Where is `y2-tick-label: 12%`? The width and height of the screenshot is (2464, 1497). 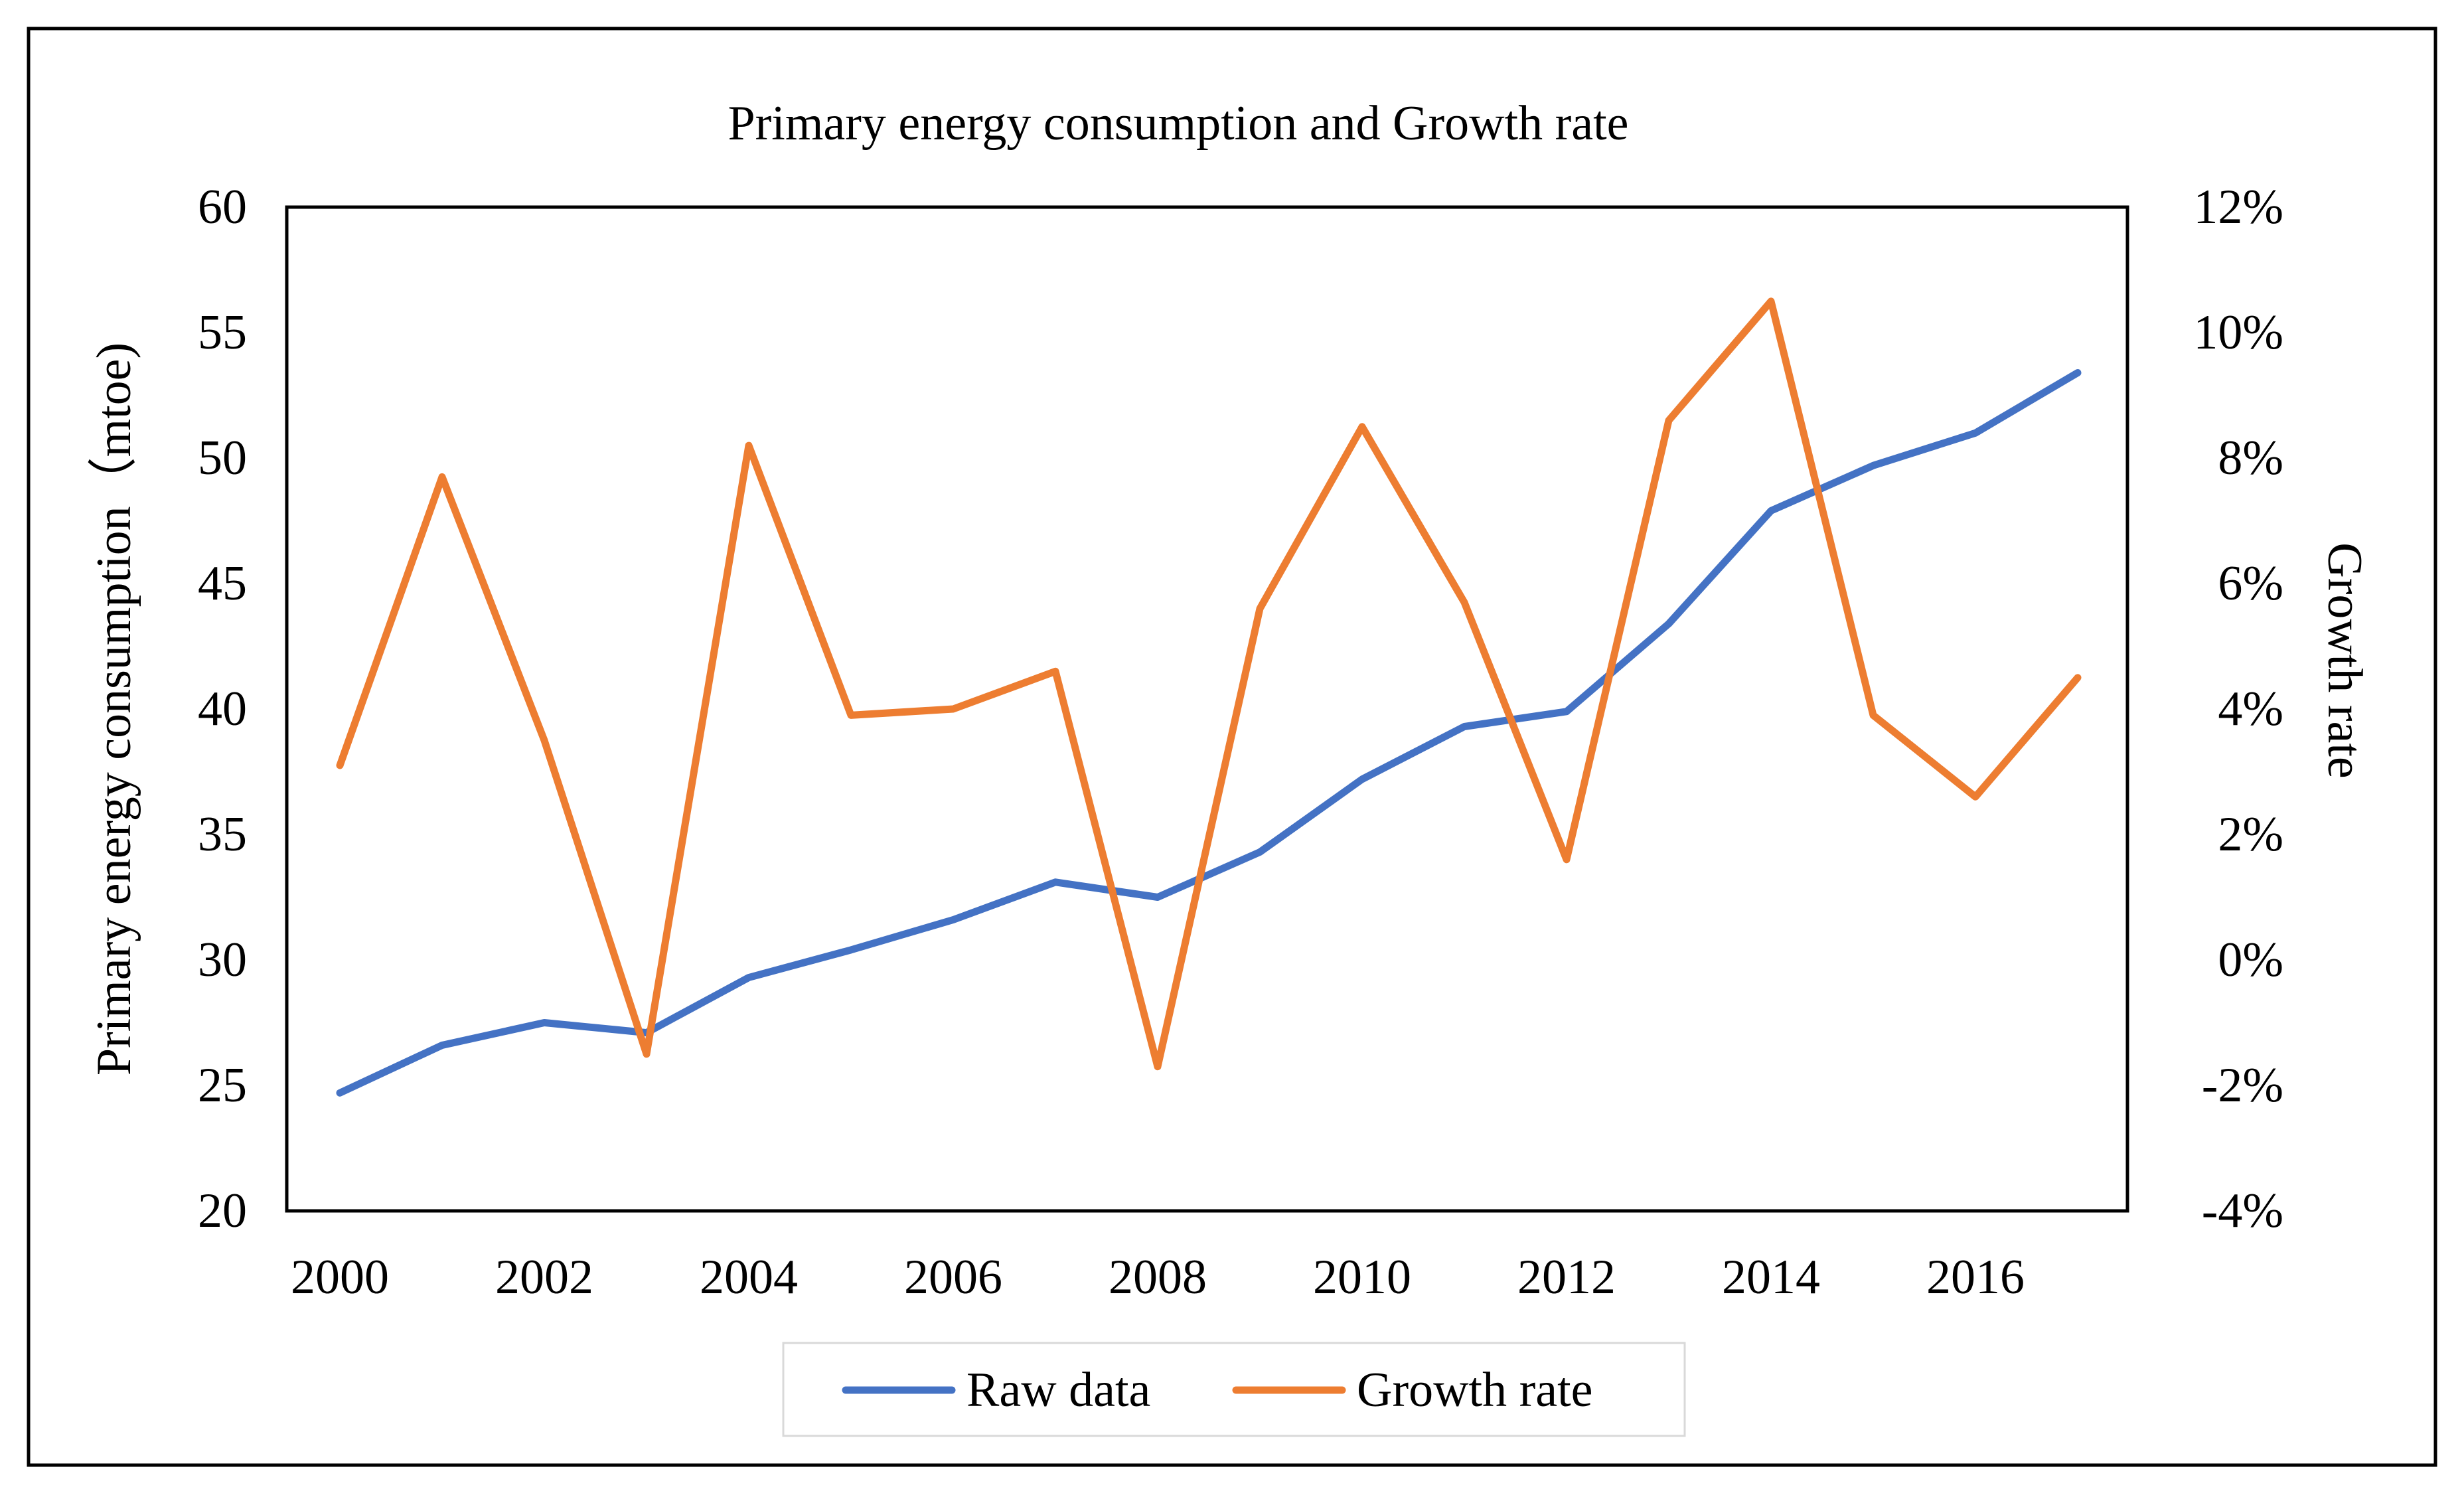
y2-tick-label: 12% is located at coordinates (2238, 207).